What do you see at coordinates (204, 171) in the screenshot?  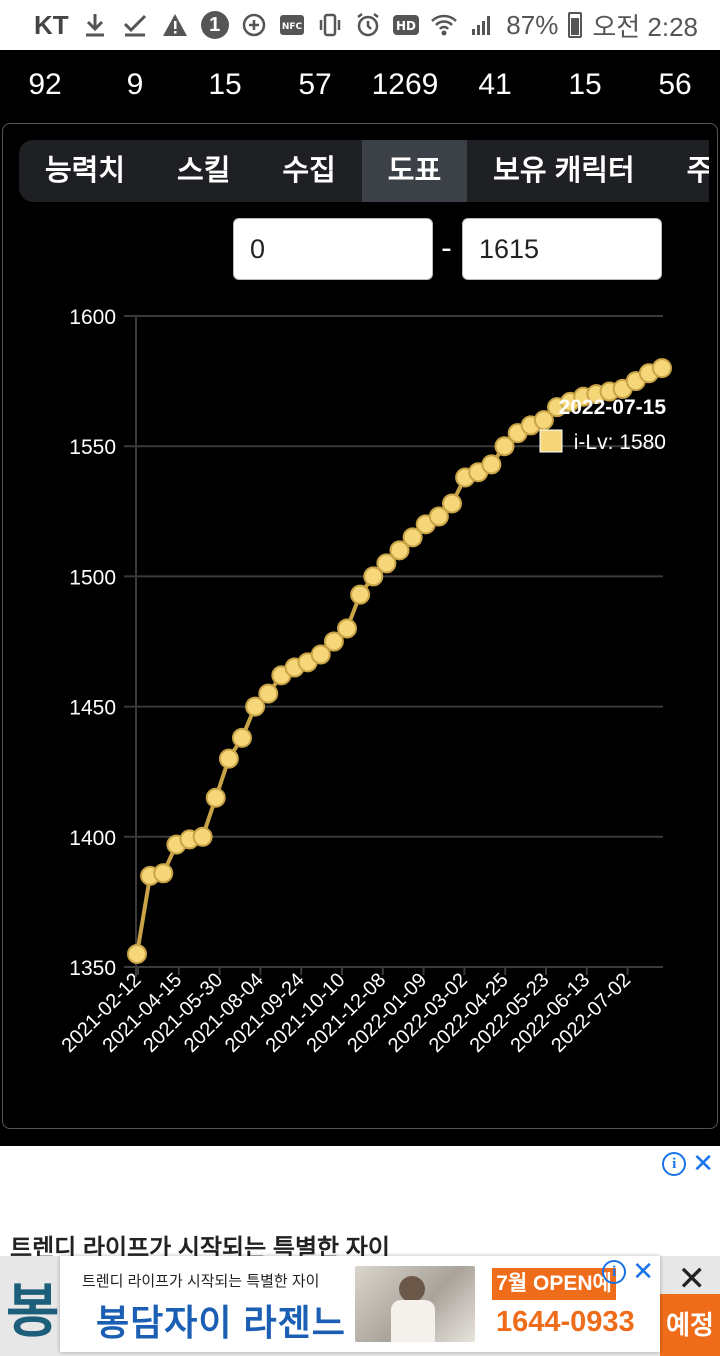 I see `tab-skills: 스킬` at bounding box center [204, 171].